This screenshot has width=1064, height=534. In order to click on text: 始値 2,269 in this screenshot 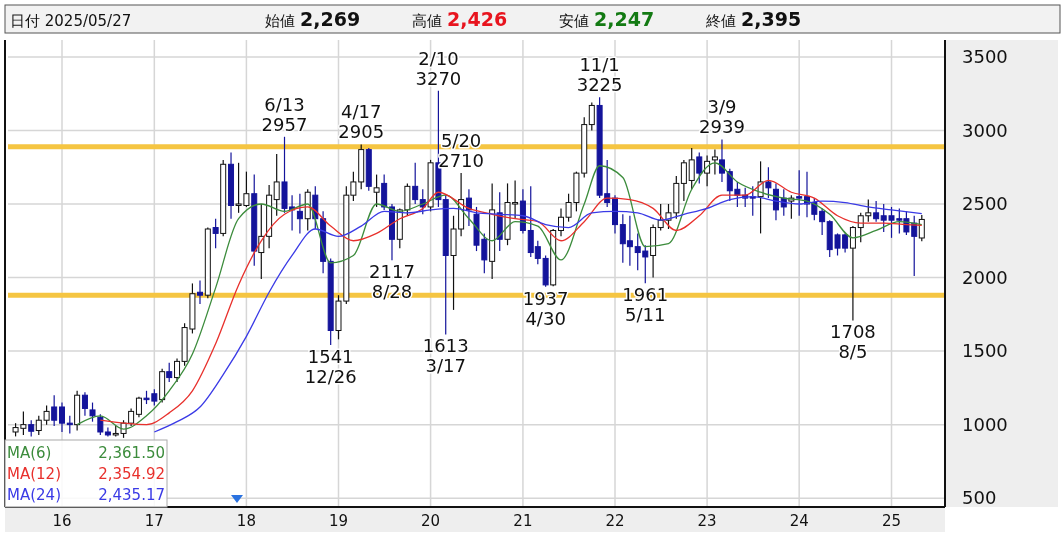, I will do `click(313, 19)`.